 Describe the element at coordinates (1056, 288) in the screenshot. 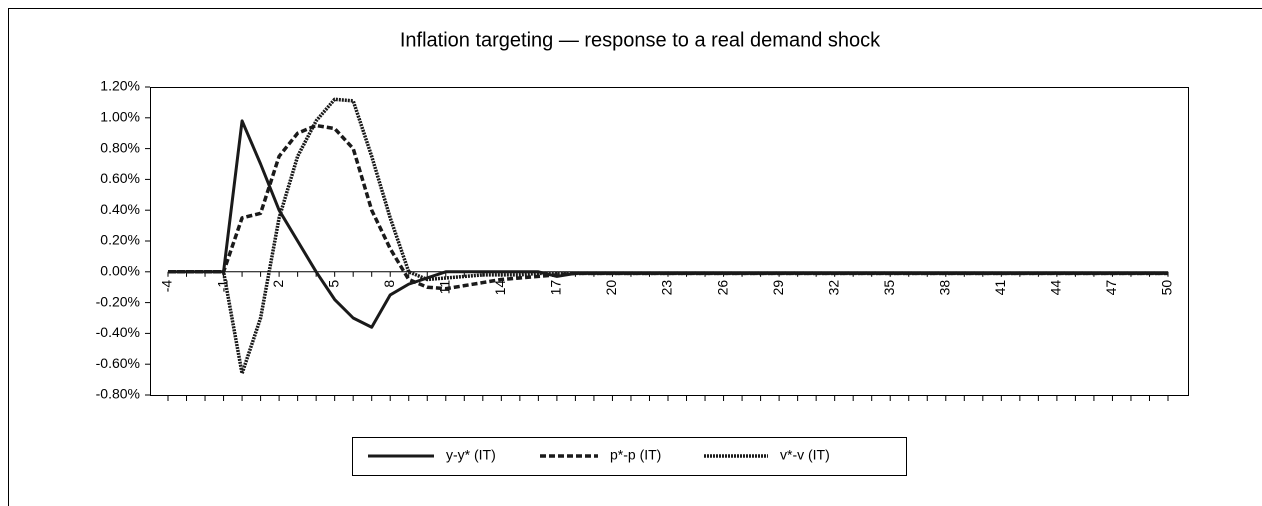

I see `x-tick-label: 44` at that location.